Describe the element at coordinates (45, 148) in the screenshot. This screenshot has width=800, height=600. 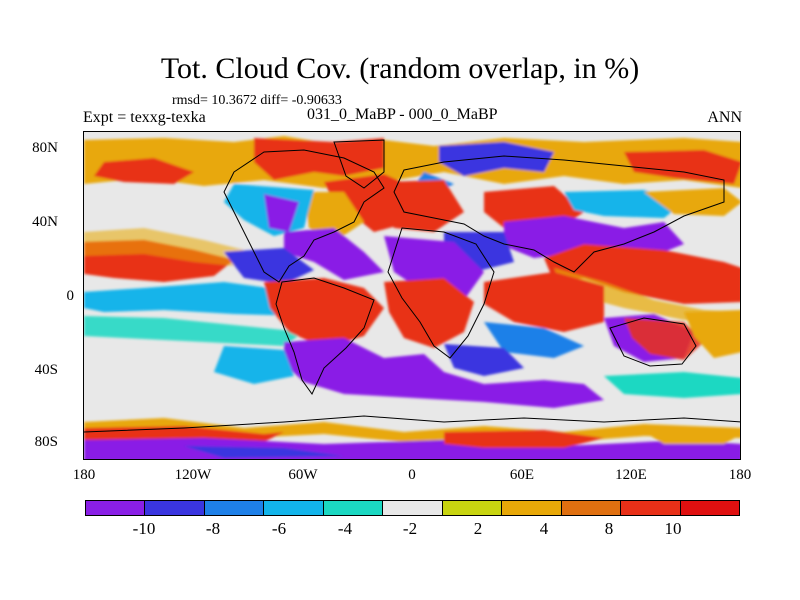
I see `y-tick-label: 80N` at that location.